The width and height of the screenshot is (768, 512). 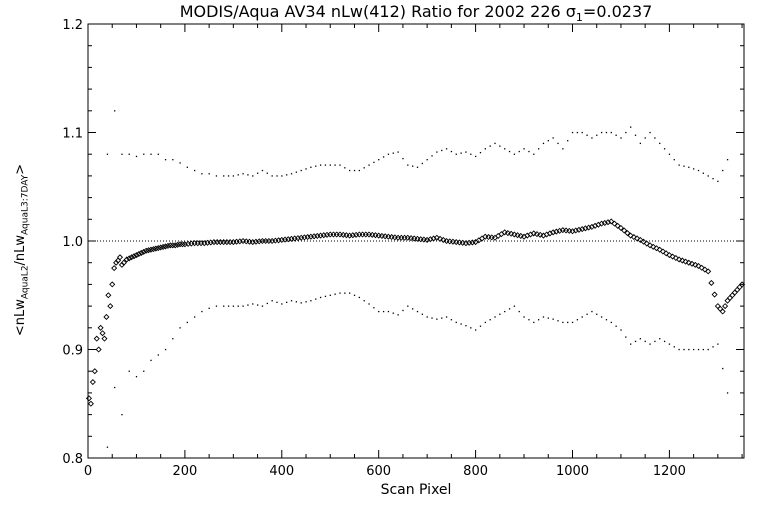 What do you see at coordinates (72, 25) in the screenshot?
I see `y-tick-label: 1.2` at bounding box center [72, 25].